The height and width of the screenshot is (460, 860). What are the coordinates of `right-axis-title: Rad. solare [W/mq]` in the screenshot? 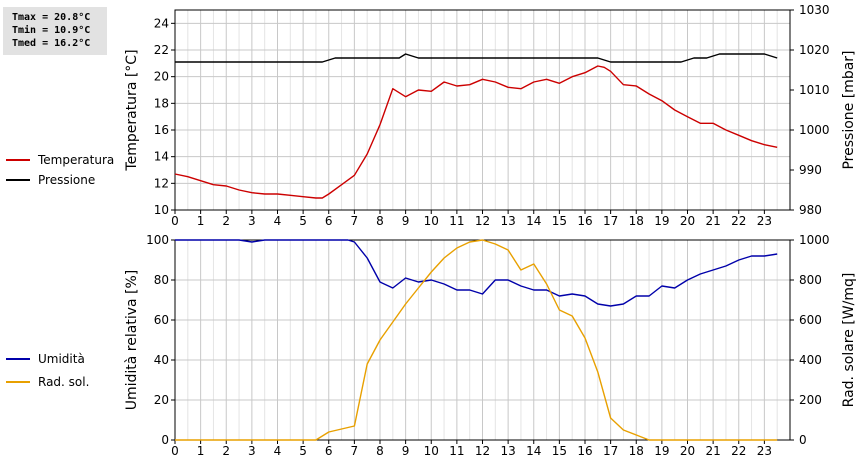 It's located at (849, 340).